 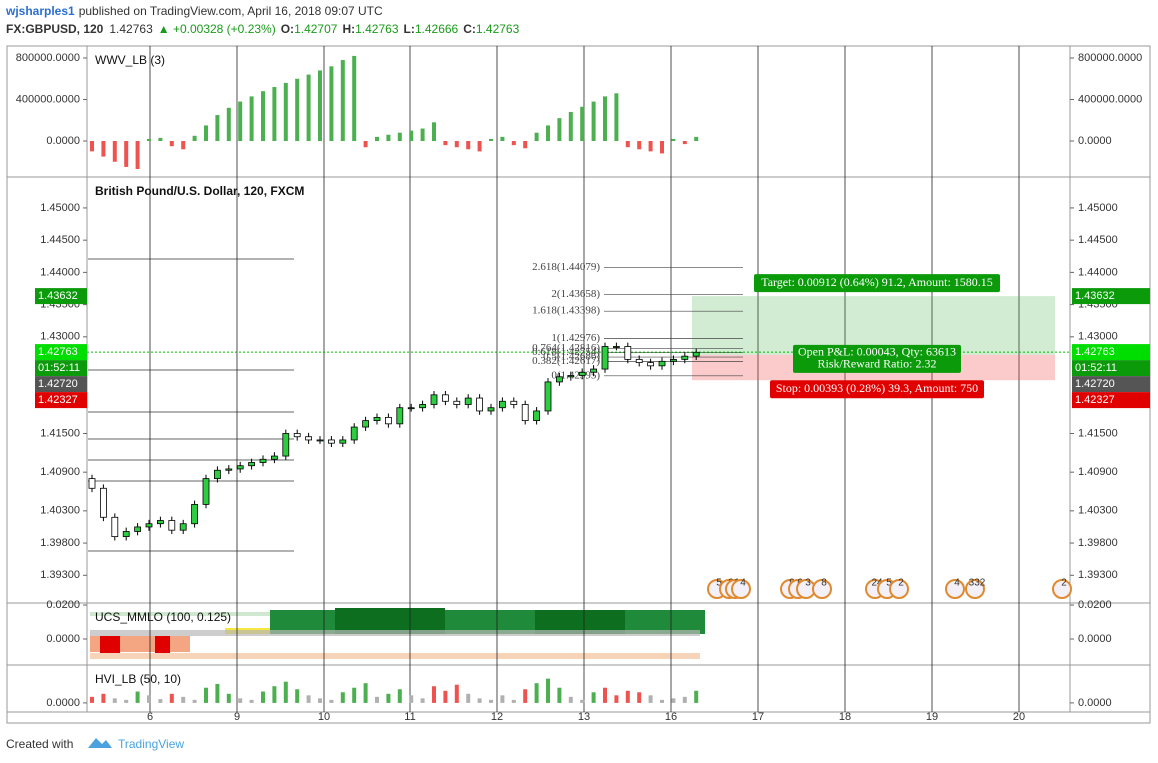 What do you see at coordinates (60, 543) in the screenshot?
I see `y-tick-label: 1.39800` at bounding box center [60, 543].